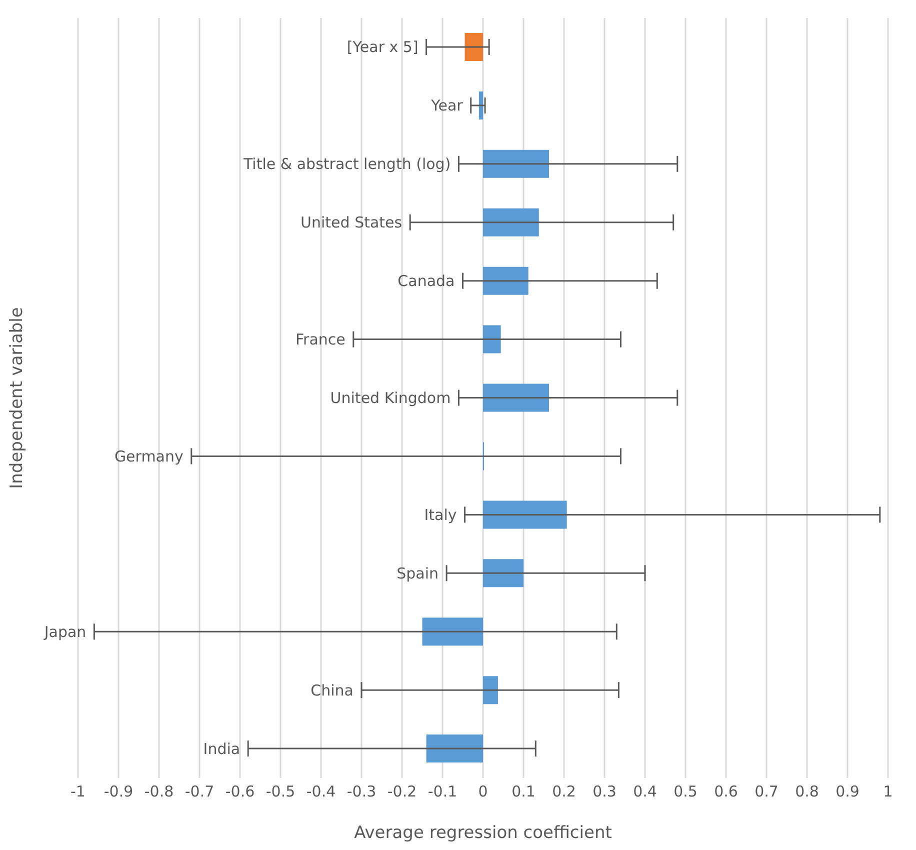  I want to click on x-tick-label: -0.6, so click(240, 791).